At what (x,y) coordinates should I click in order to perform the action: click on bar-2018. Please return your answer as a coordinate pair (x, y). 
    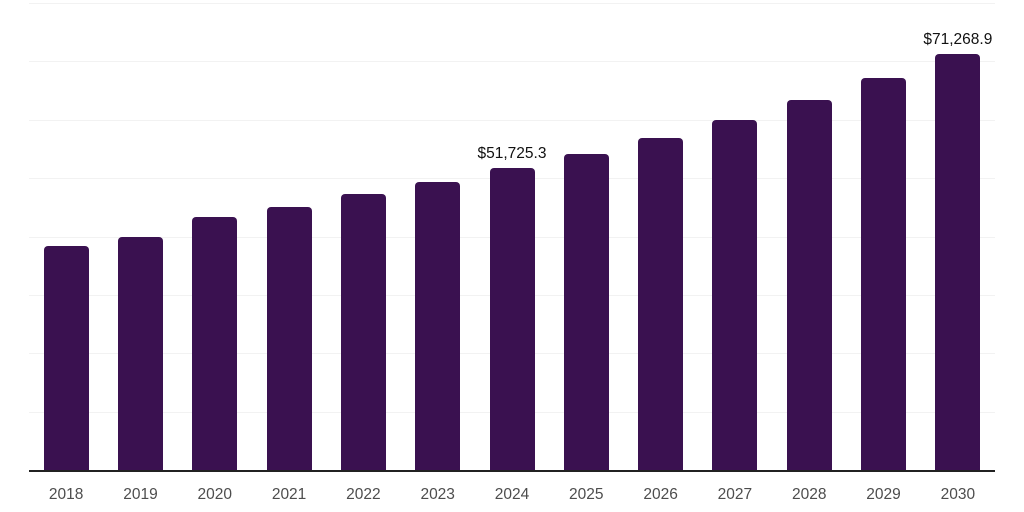
    Looking at the image, I should click on (66, 358).